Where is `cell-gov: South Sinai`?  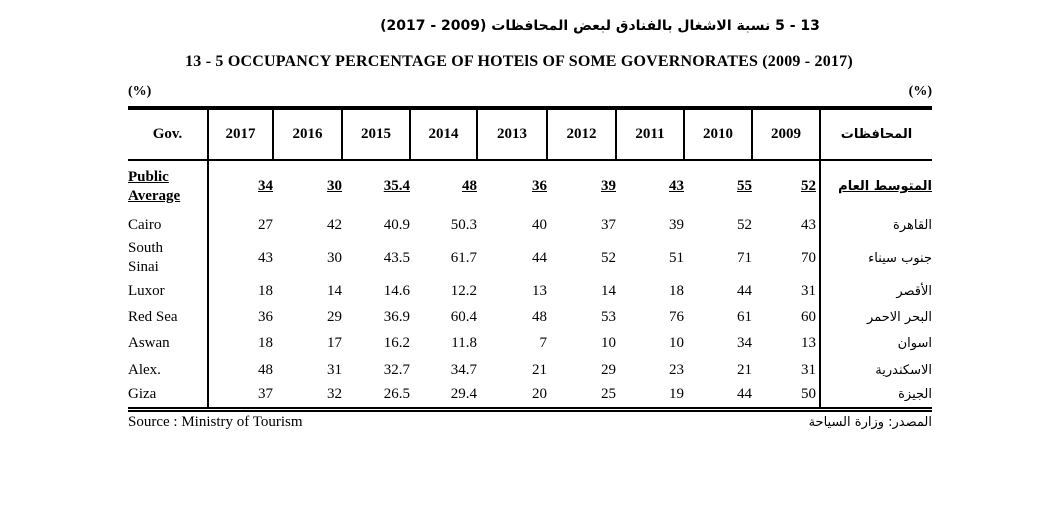 cell-gov: South Sinai is located at coordinates (168, 258).